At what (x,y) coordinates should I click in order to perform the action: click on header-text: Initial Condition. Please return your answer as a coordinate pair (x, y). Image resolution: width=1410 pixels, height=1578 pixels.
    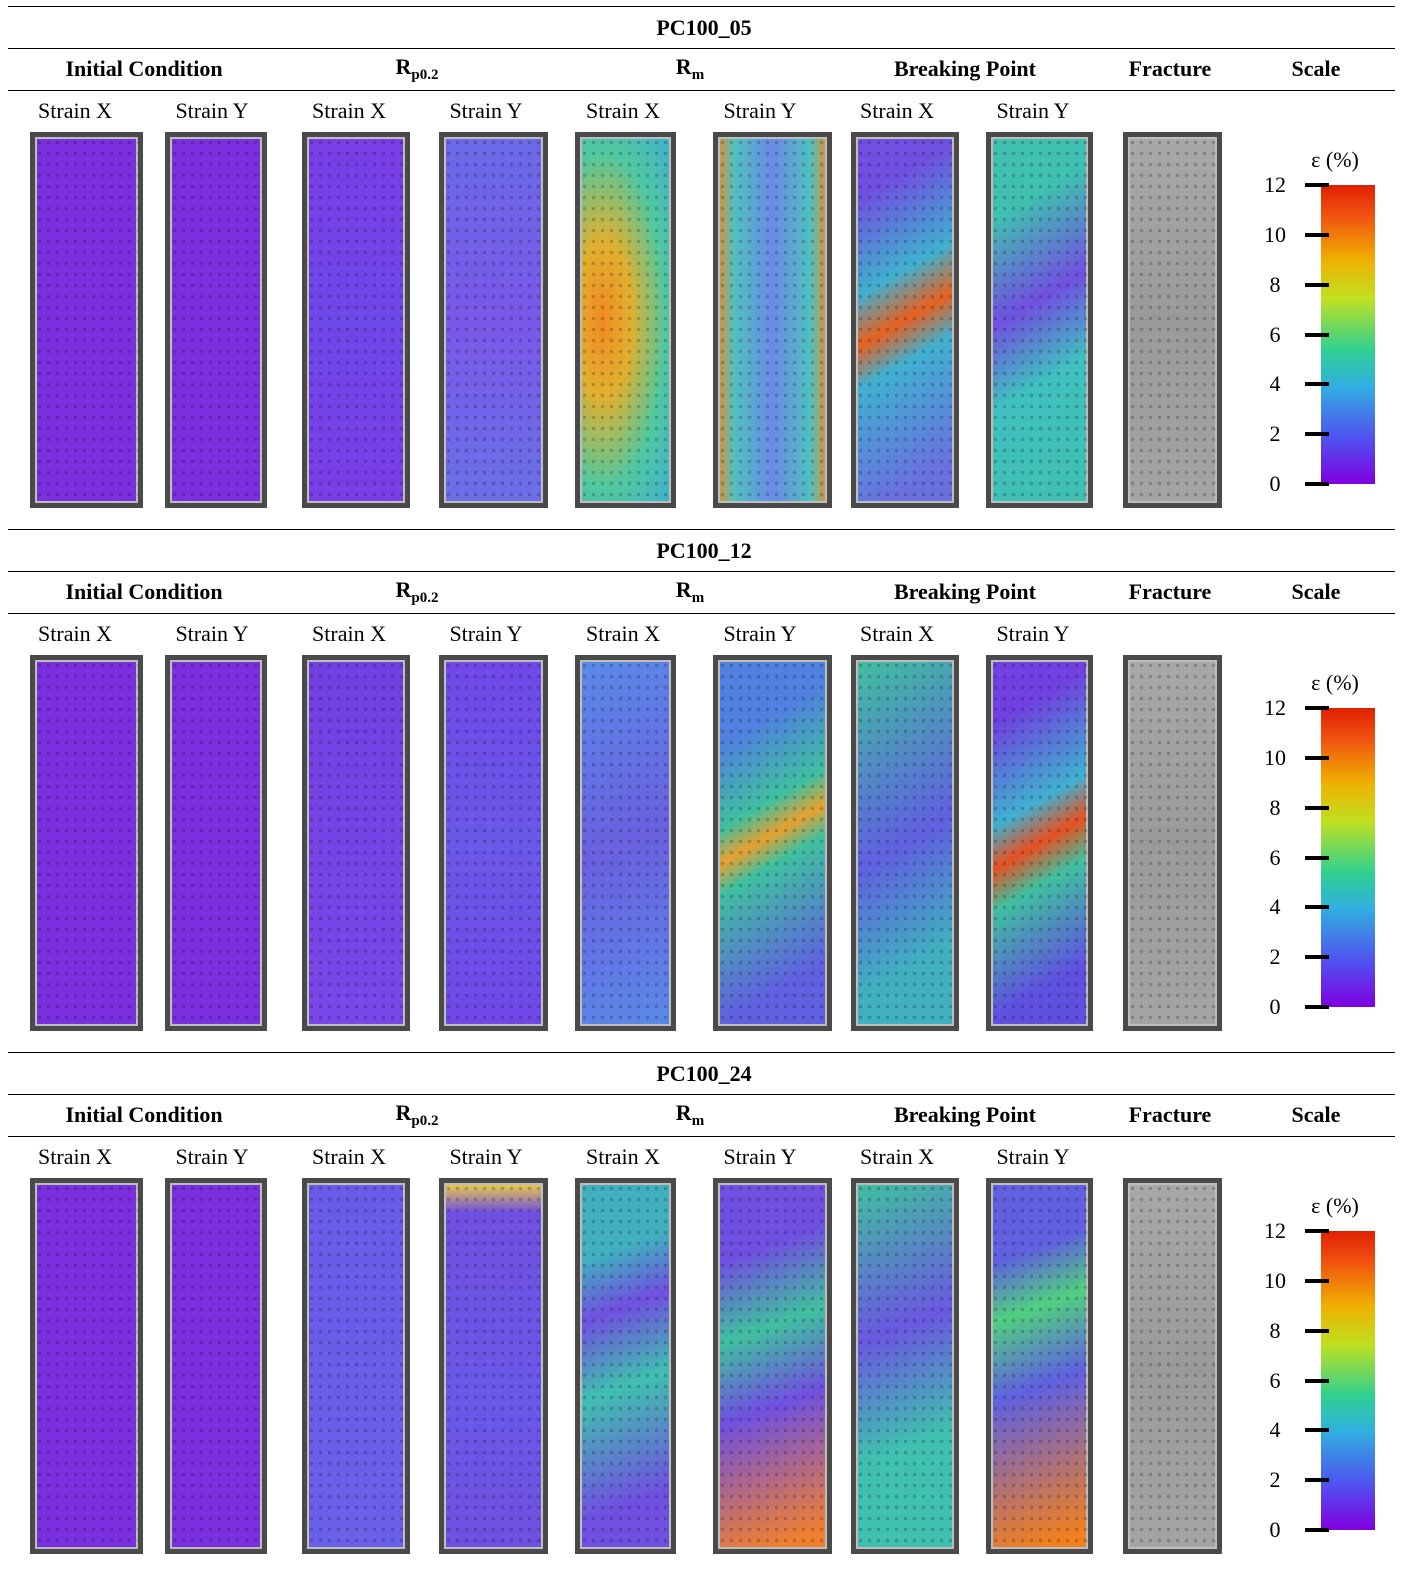
    Looking at the image, I should click on (144, 591).